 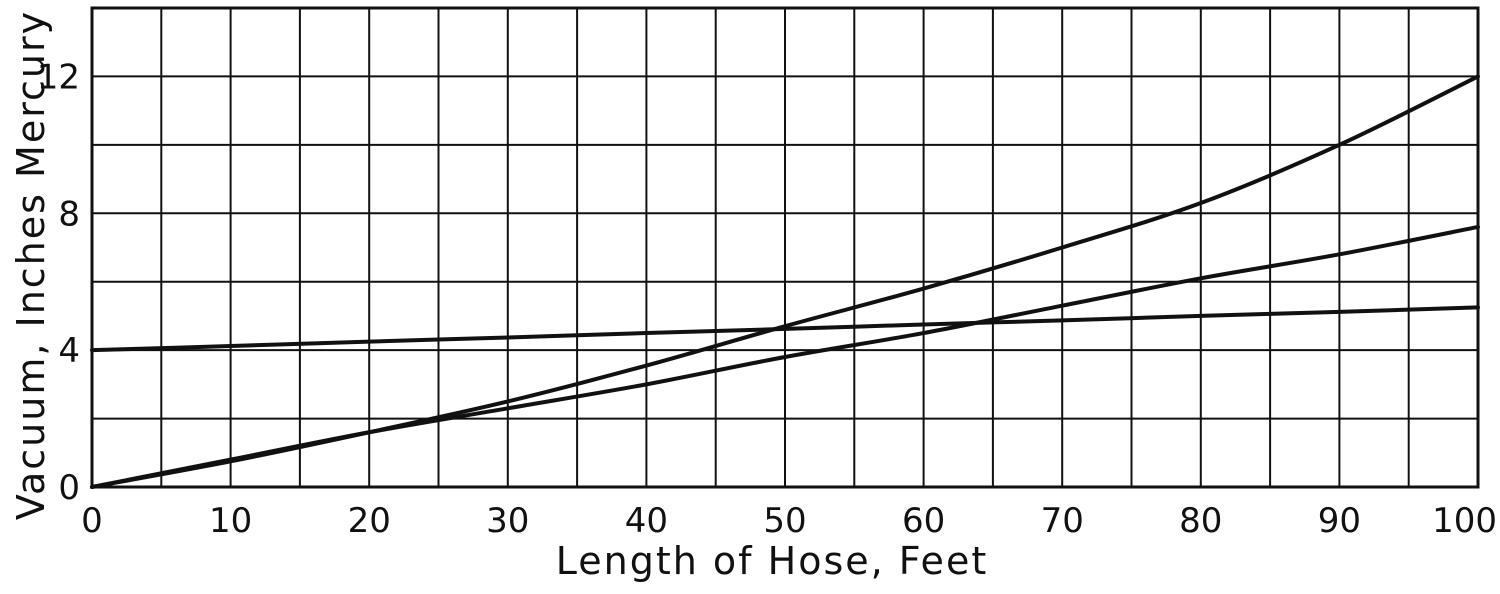 What do you see at coordinates (1062, 521) in the screenshot?
I see `x-tick-label: 70` at bounding box center [1062, 521].